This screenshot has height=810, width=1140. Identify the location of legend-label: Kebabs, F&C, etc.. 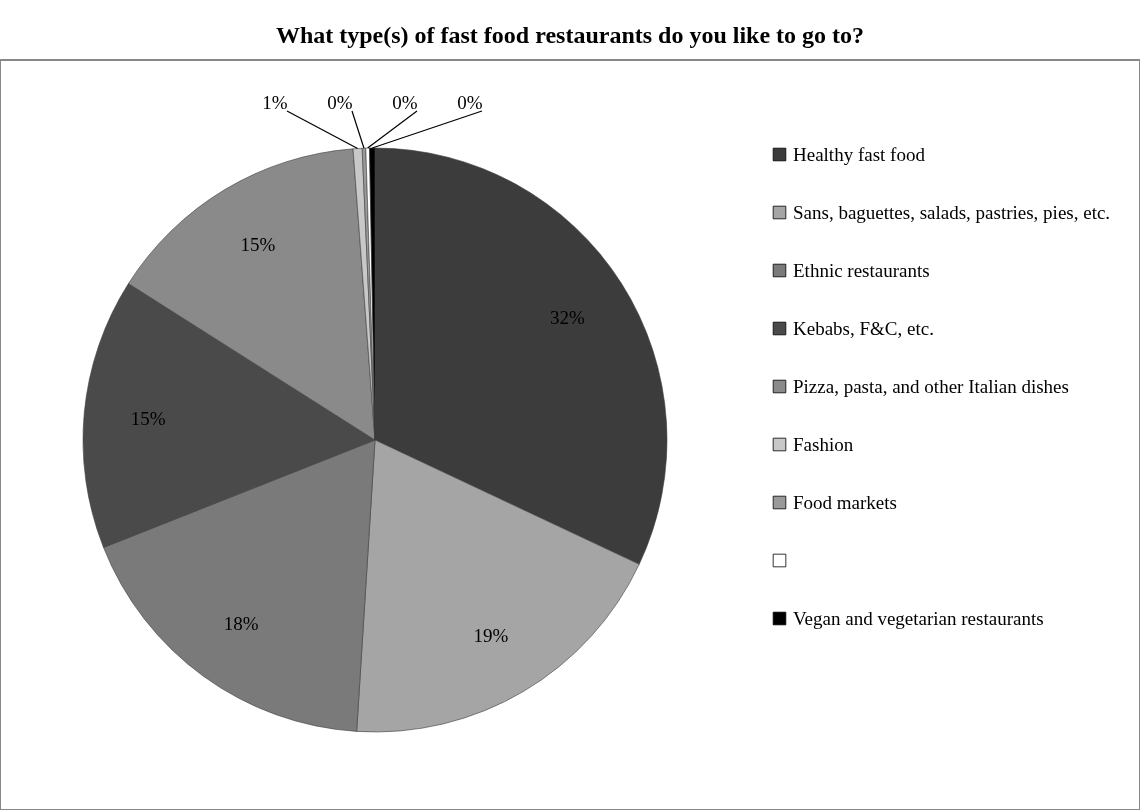
(863, 328).